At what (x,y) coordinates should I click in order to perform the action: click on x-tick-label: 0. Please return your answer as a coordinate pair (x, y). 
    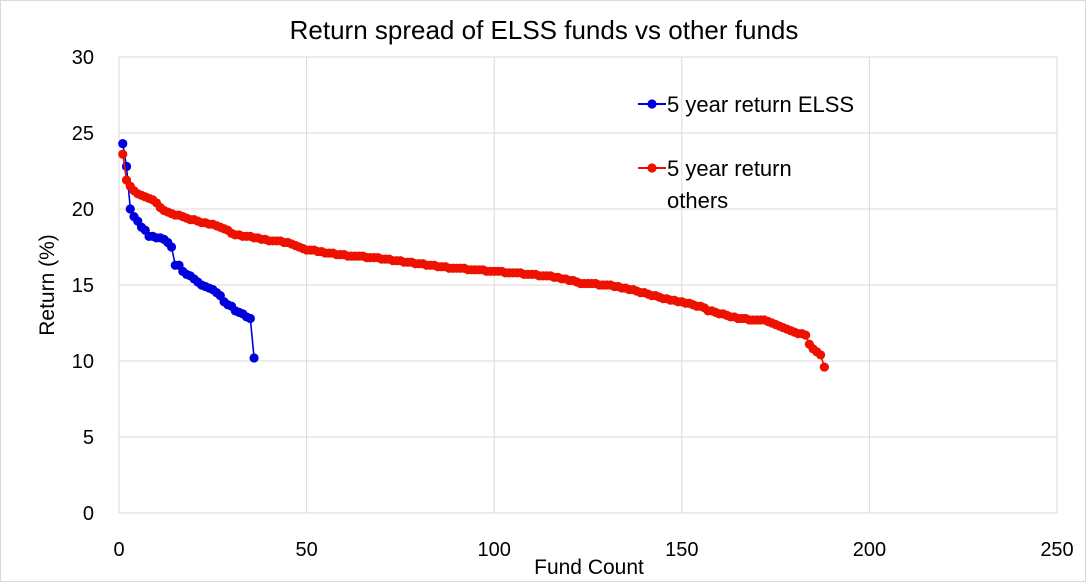
    Looking at the image, I should click on (118, 550).